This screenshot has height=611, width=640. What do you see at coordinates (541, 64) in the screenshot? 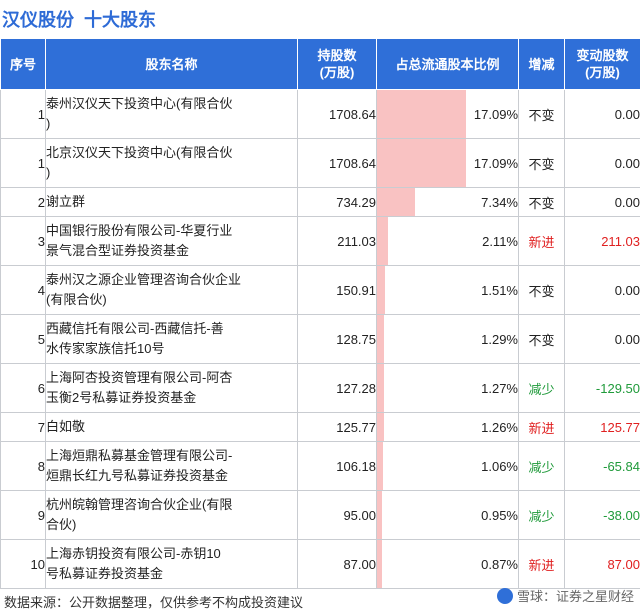
I see `header-change: 增减` at bounding box center [541, 64].